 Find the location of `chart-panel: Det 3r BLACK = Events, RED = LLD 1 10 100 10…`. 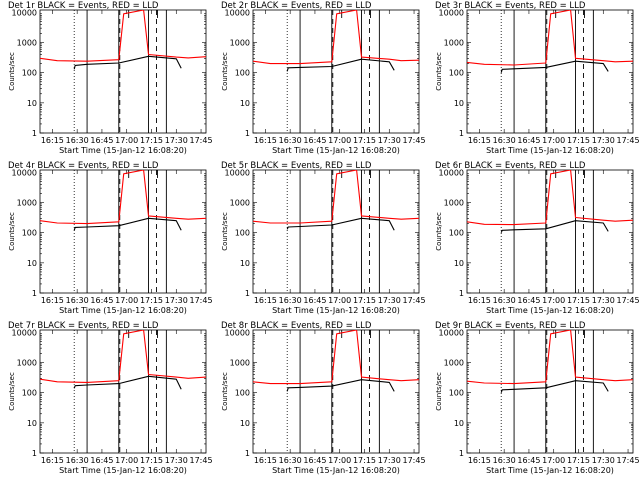

chart-panel: Det 3r BLACK = Events, RED = LLD 1 10 100 10… is located at coordinates (533, 80).